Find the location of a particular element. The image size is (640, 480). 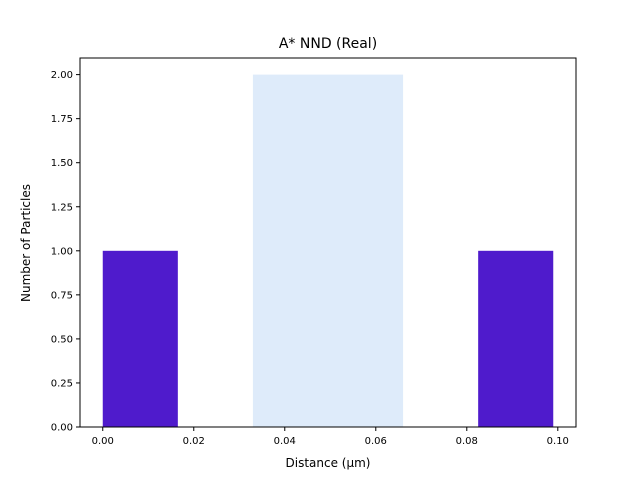

chart-title: A* NND (Real) is located at coordinates (328, 44).